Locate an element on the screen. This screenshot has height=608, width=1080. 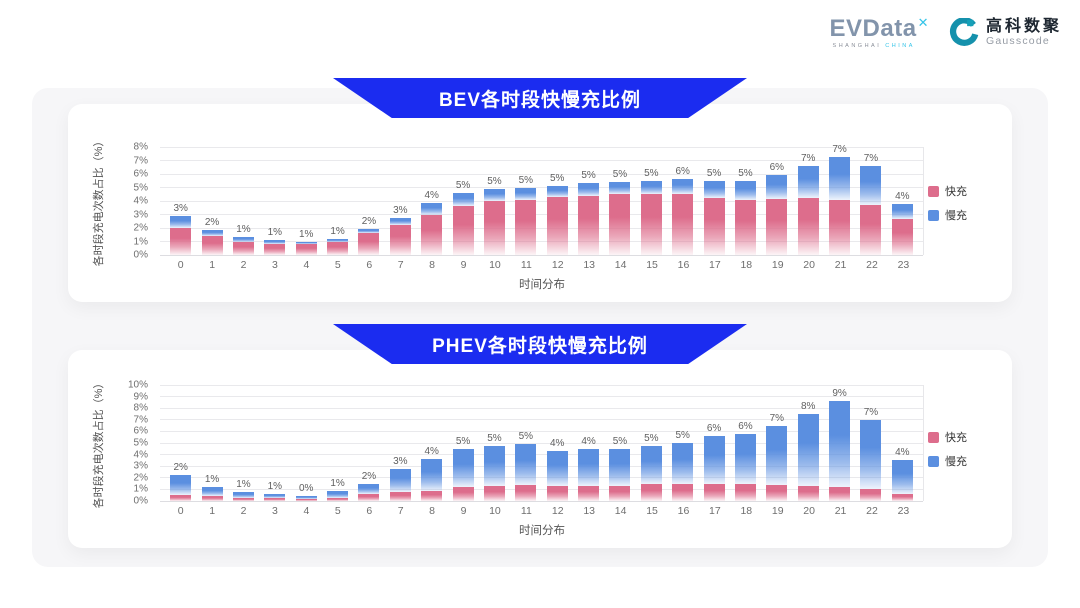
bar-hour-16: 6% is located at coordinates (682, 201).